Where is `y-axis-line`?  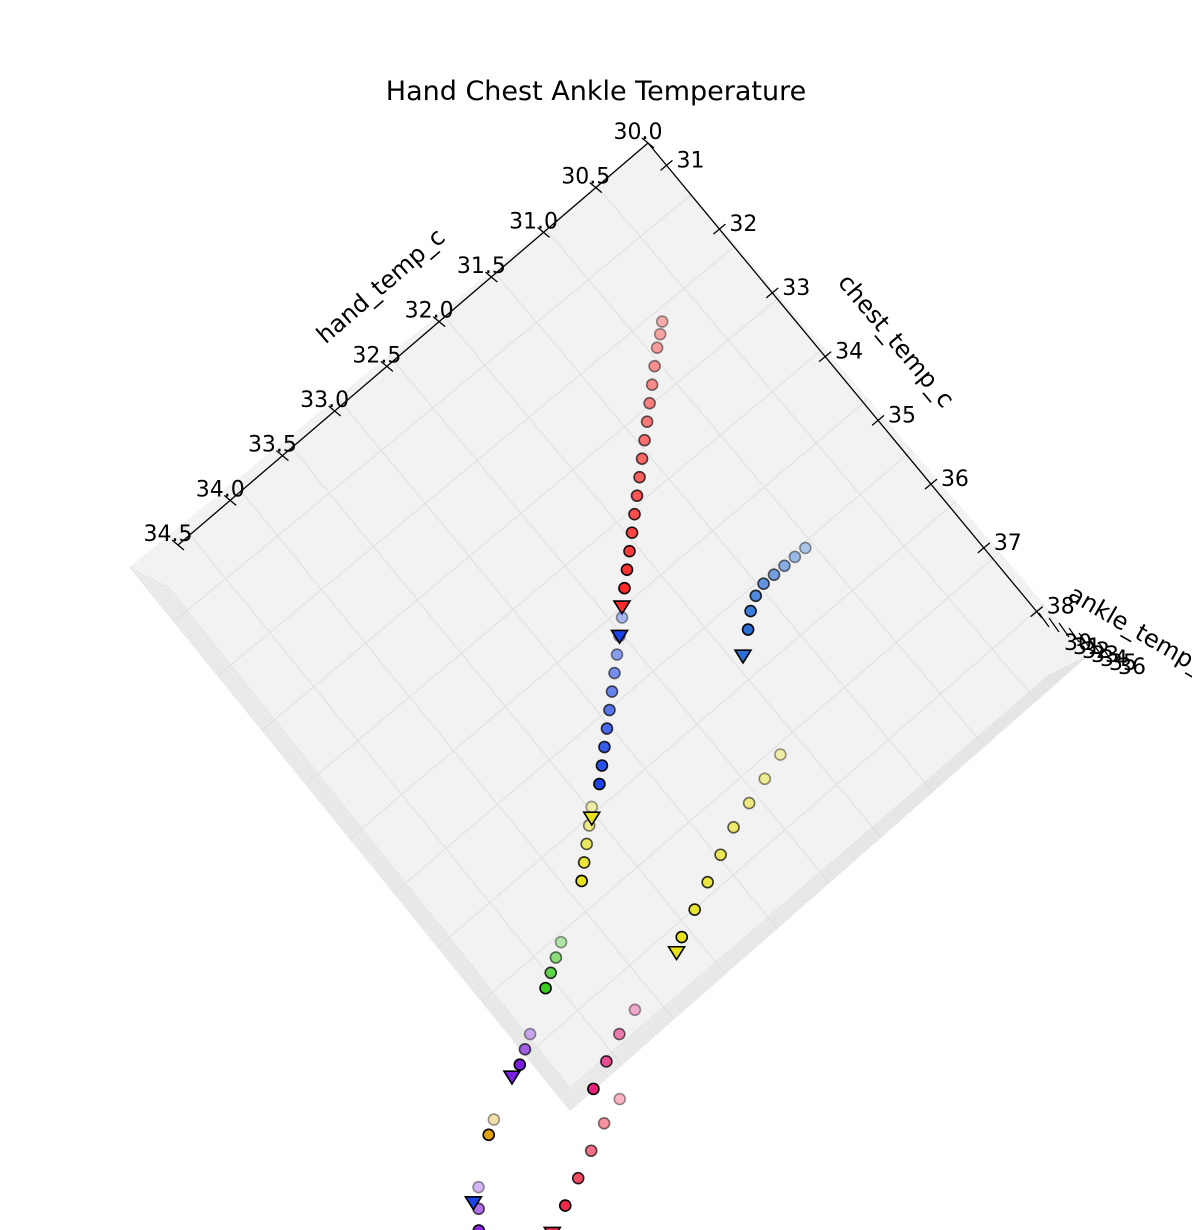
y-axis-line is located at coordinates (845, 380).